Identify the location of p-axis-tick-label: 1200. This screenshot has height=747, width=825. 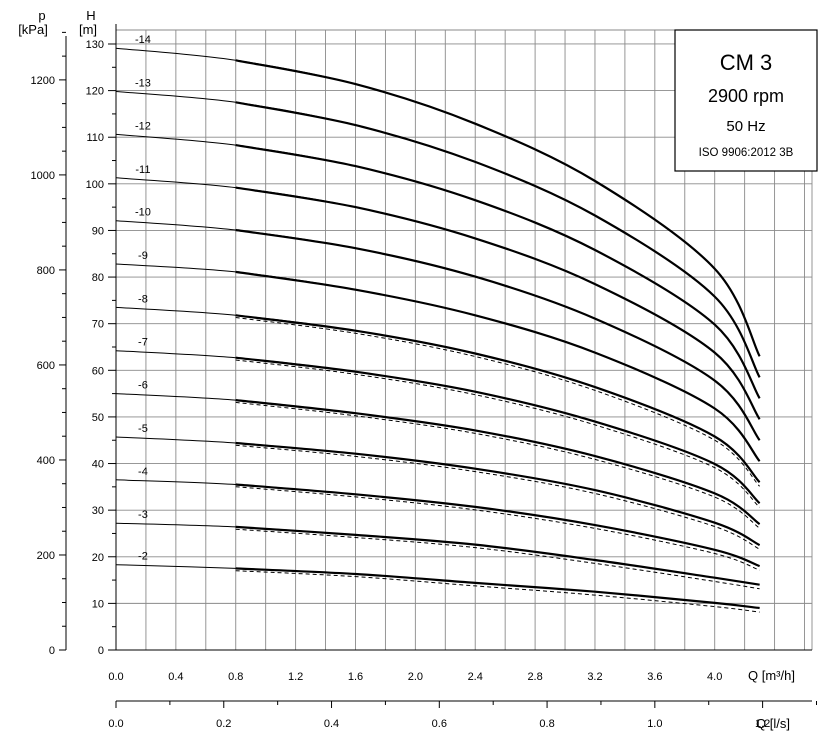
(43, 81).